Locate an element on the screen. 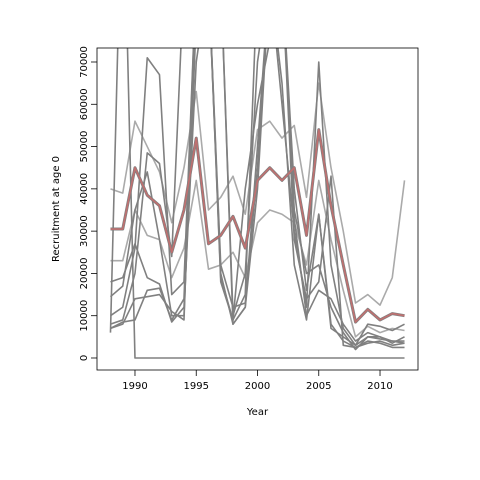 The image size is (480, 480). x-tick-label: 2005 is located at coordinates (318, 386).